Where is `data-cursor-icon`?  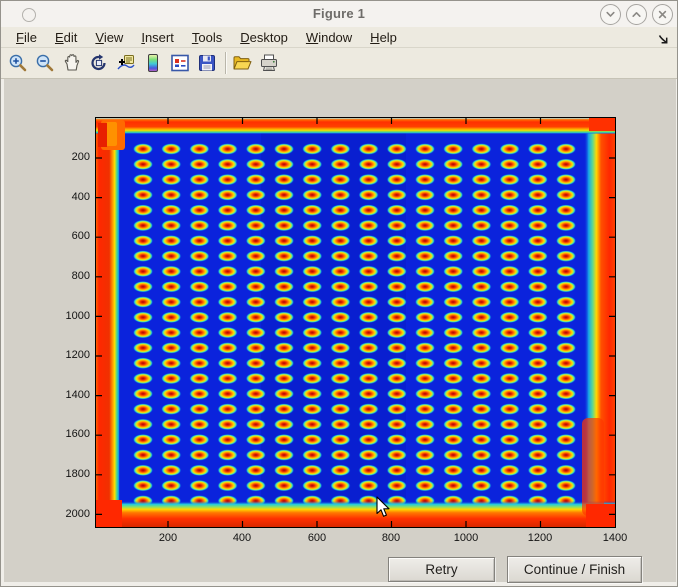 data-cursor-icon is located at coordinates (126, 62).